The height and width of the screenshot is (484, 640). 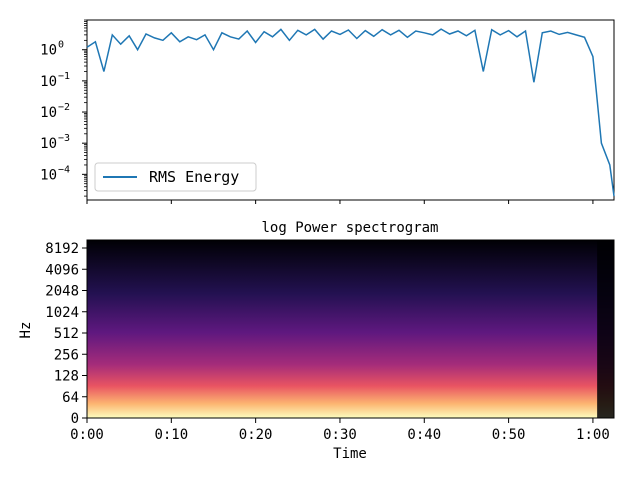 I want to click on spec-y-tick-label: 2048, so click(x=62, y=292).